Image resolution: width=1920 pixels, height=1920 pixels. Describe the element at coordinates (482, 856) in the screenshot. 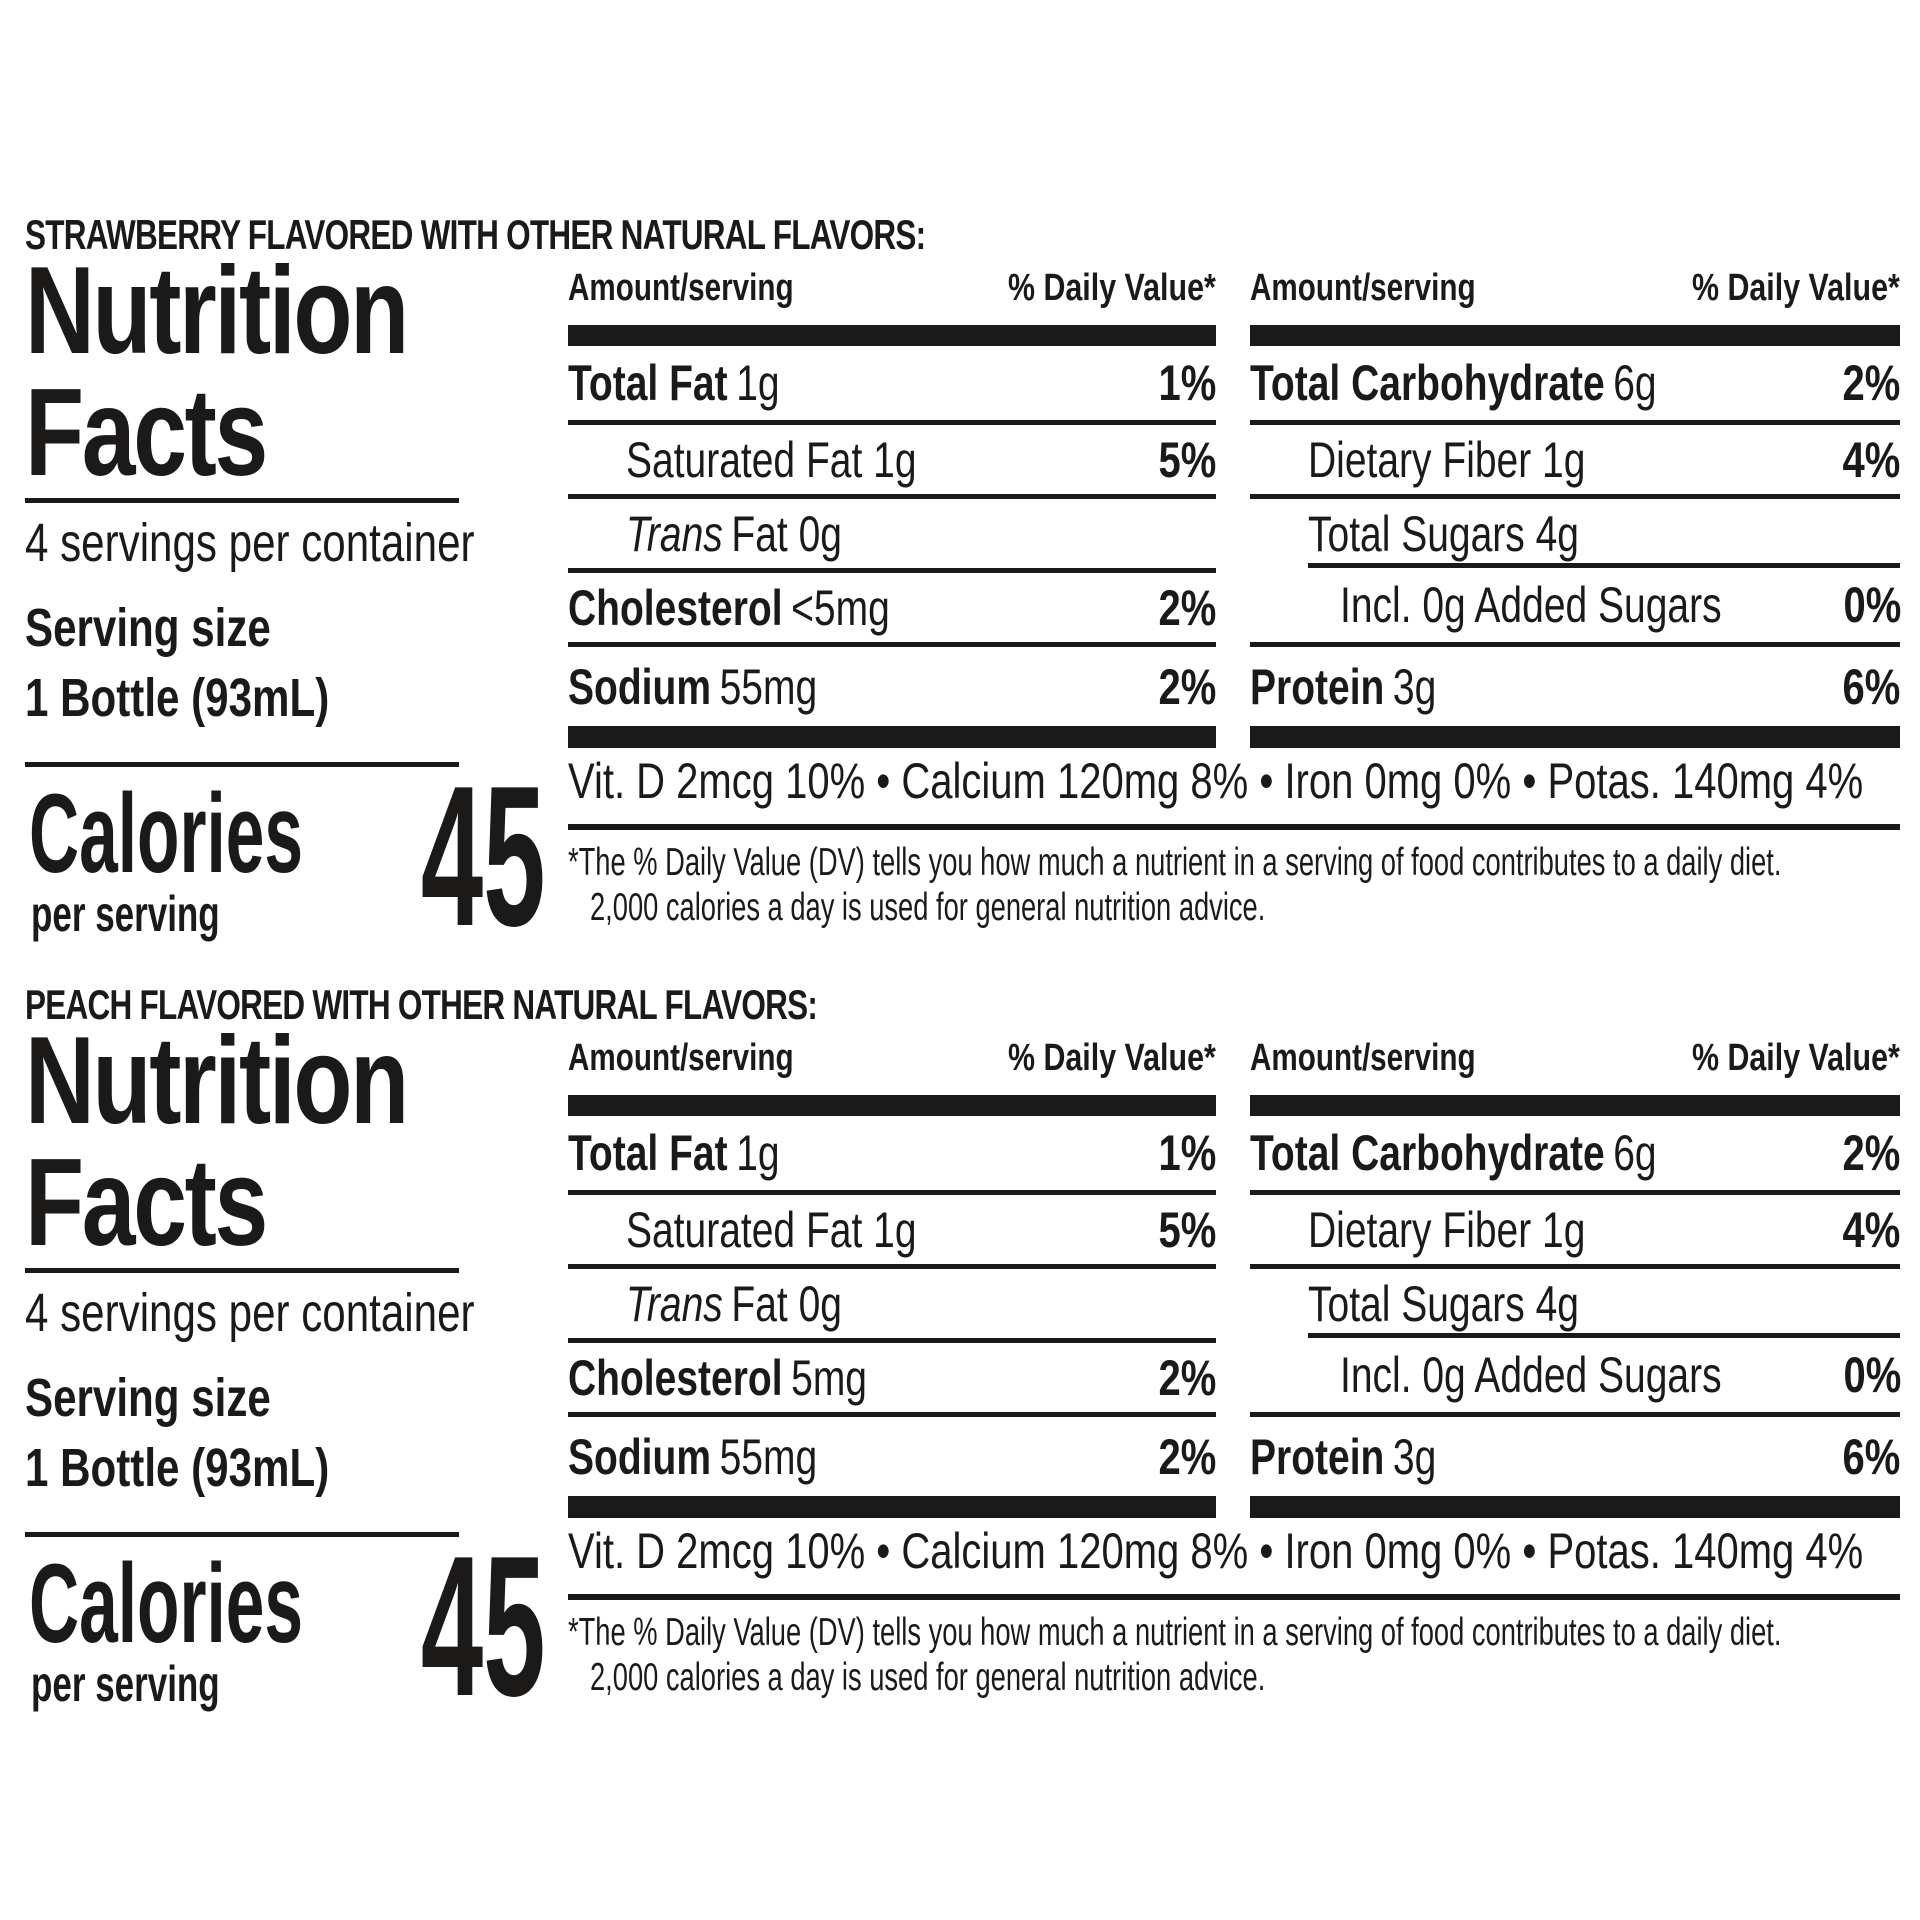

I see `calories-value: 45` at that location.